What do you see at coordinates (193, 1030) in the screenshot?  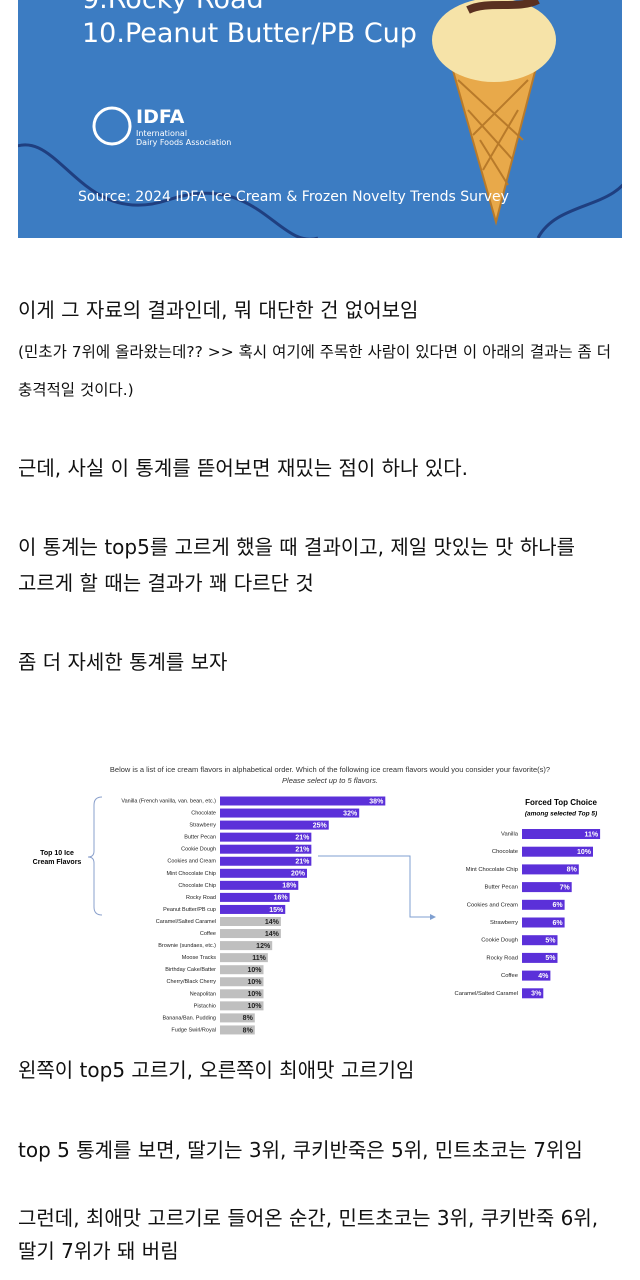 I see `bar-label: Fudge Swirl/Royal` at bounding box center [193, 1030].